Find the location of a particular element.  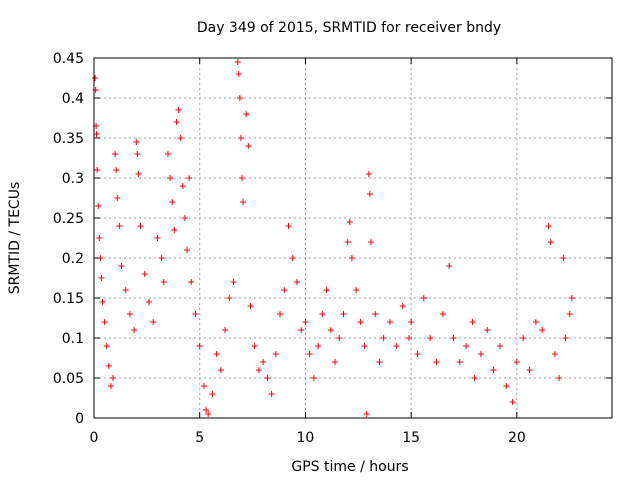

x-axis-tick-labels: 0 5 10 15 20 is located at coordinates (308, 438).